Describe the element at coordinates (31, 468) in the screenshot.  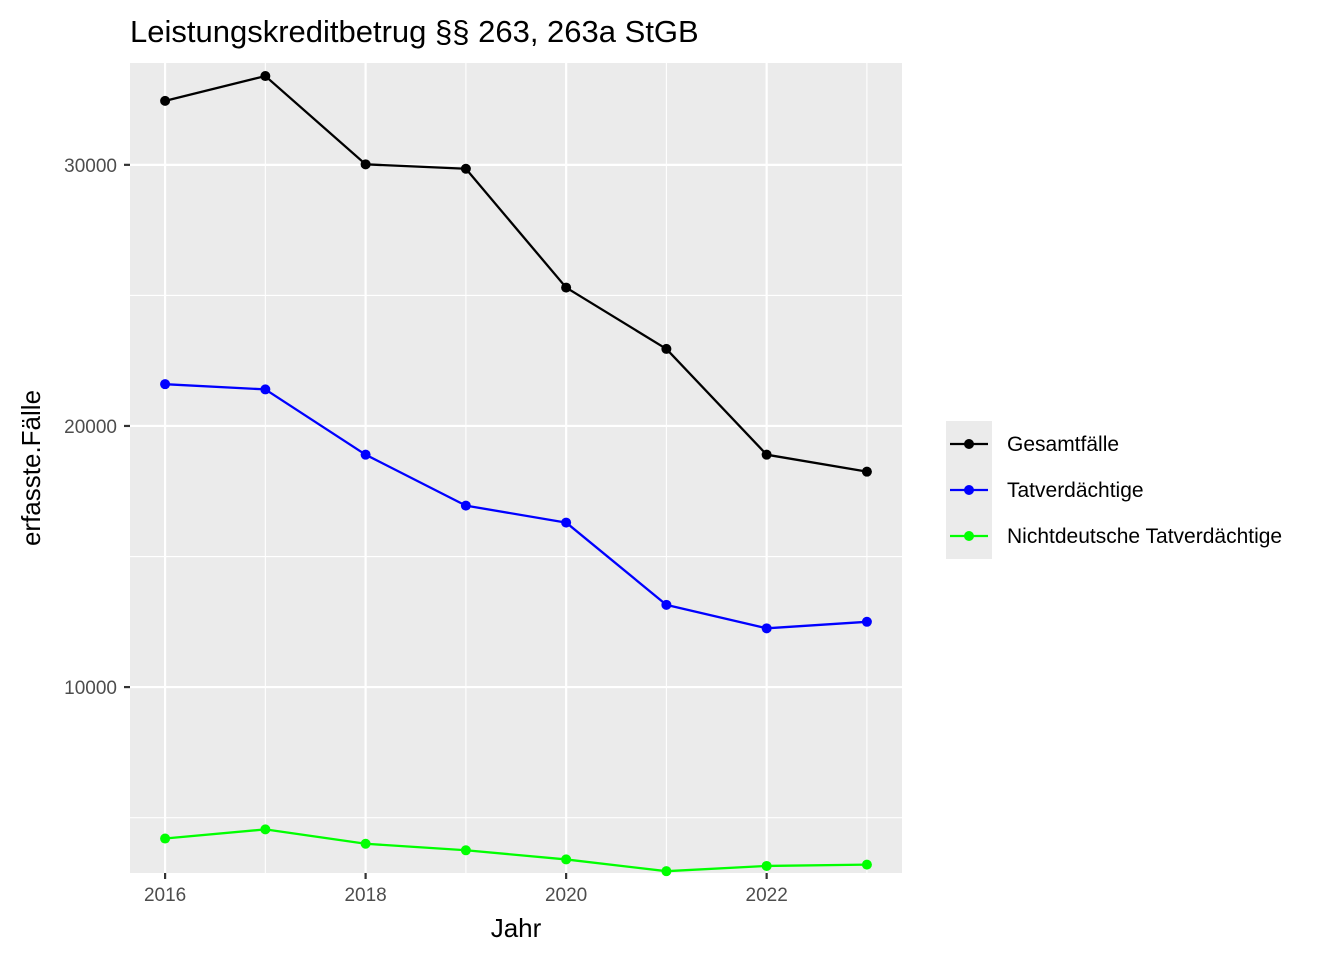
I see `y-axis-title: erfasste.Fälle` at that location.